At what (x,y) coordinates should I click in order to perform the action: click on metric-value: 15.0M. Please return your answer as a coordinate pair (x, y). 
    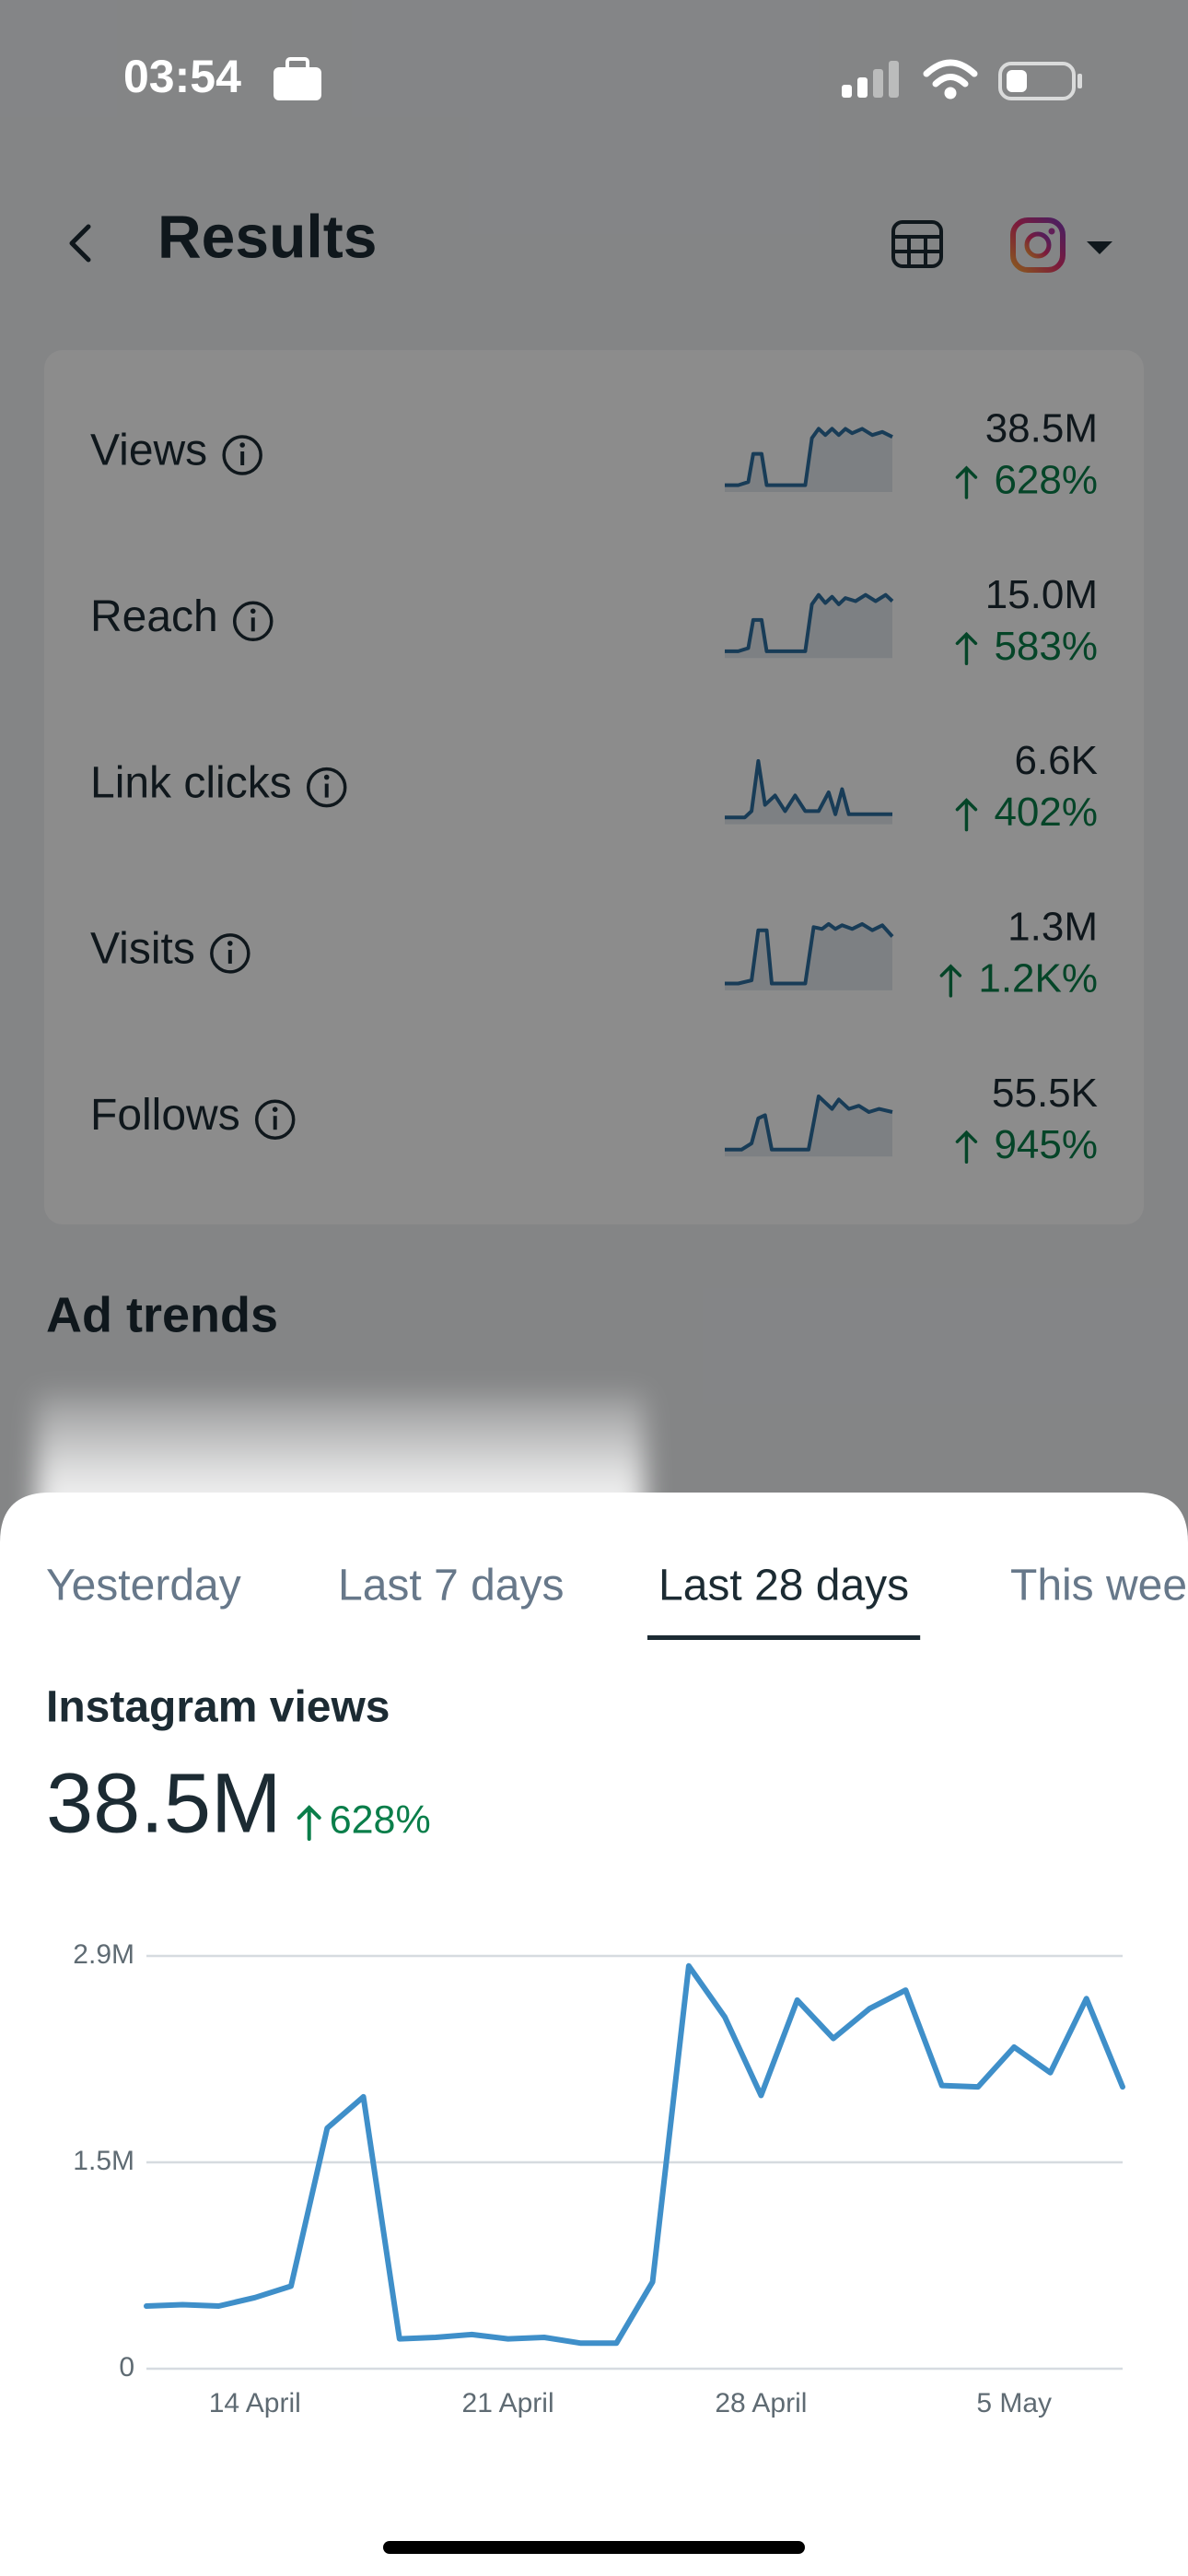
    Looking at the image, I should click on (1041, 594).